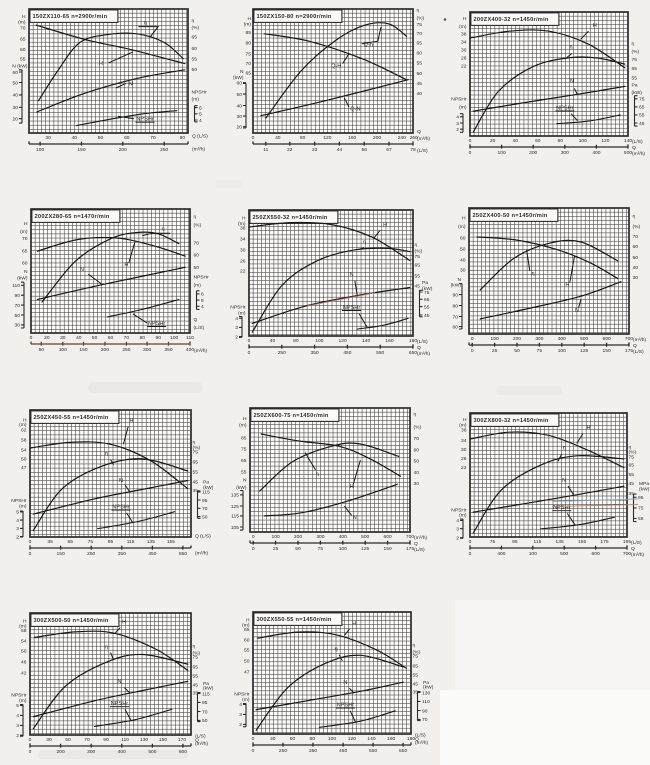 This screenshot has width=650, height=765. I want to click on svg-text: 115, so click(131, 542).